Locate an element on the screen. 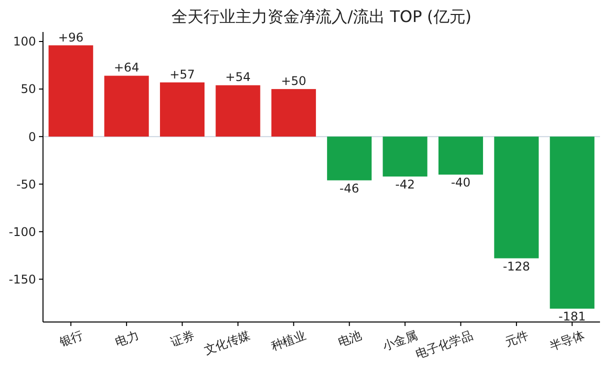 The height and width of the screenshot is (373, 609). x-tick-label: 电池 is located at coordinates (350, 339).